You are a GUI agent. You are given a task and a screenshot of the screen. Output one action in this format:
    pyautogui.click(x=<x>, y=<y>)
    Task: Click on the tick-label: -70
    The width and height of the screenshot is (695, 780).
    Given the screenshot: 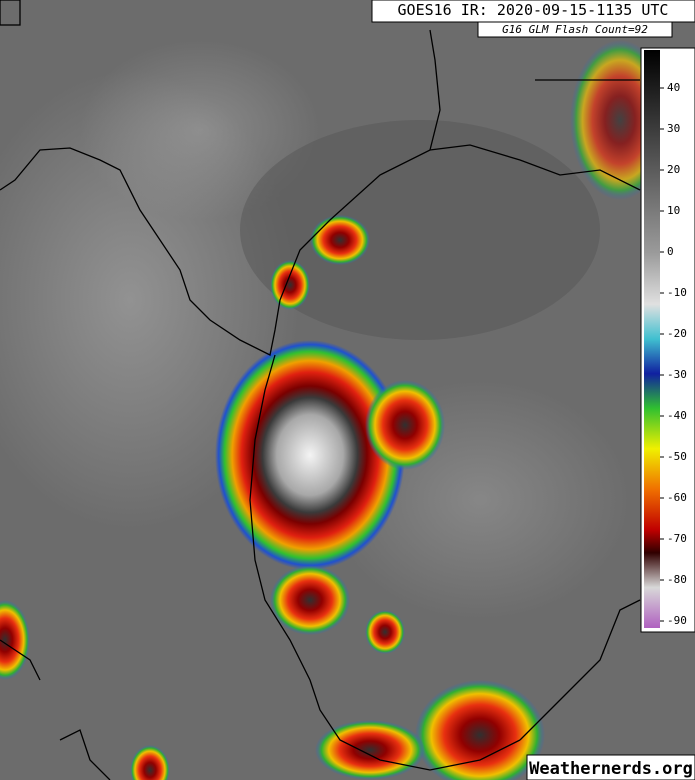 What is the action you would take?
    pyautogui.click(x=677, y=538)
    